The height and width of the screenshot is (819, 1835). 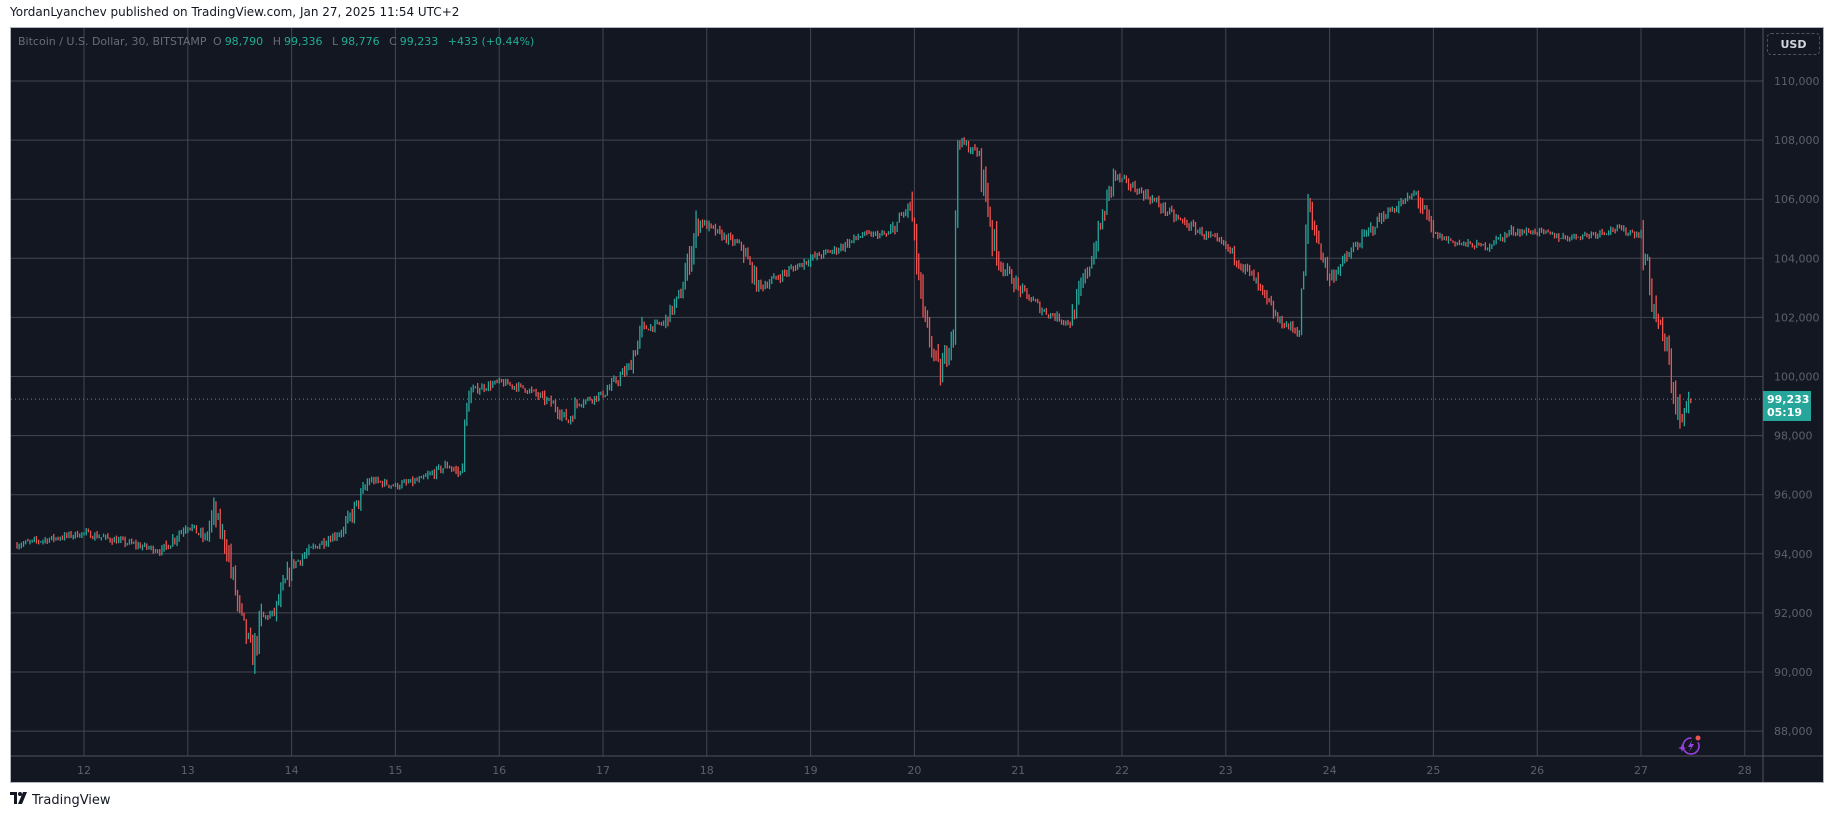 What do you see at coordinates (1793, 44) in the screenshot?
I see `currency-button: USD` at bounding box center [1793, 44].